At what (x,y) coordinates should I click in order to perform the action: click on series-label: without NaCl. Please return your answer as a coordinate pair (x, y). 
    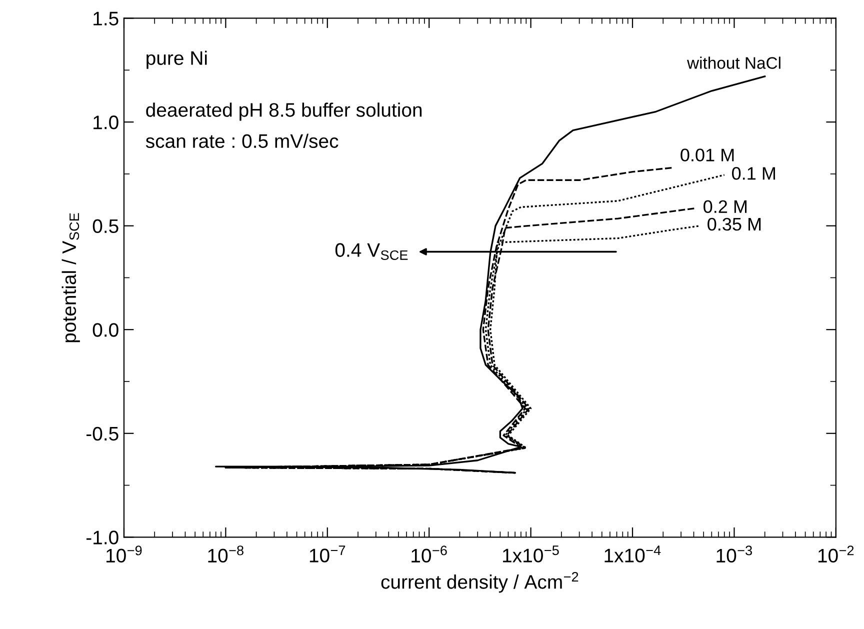
    Looking at the image, I should click on (733, 62).